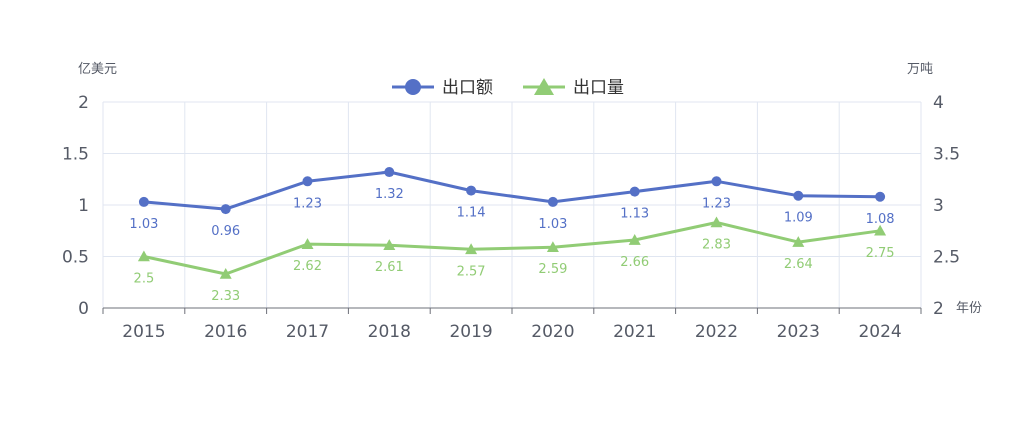  Describe the element at coordinates (634, 214) in the screenshot. I see `data-label: 1.13` at that location.